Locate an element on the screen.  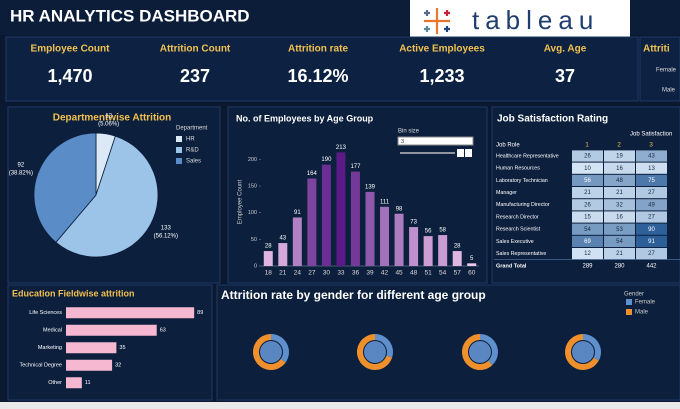
row-label: Manager is located at coordinates (506, 193).